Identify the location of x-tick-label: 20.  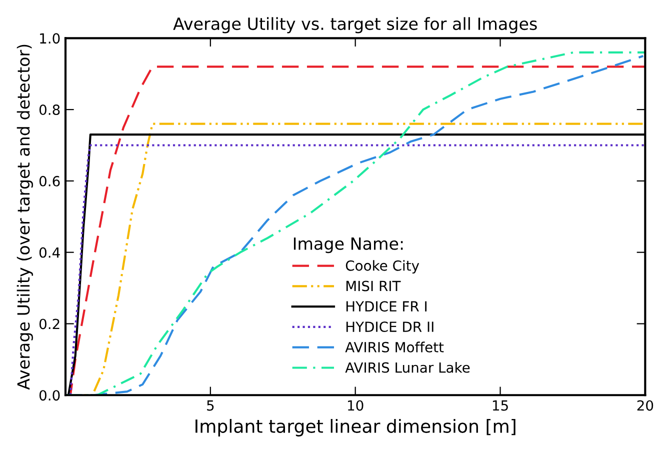
(645, 405).